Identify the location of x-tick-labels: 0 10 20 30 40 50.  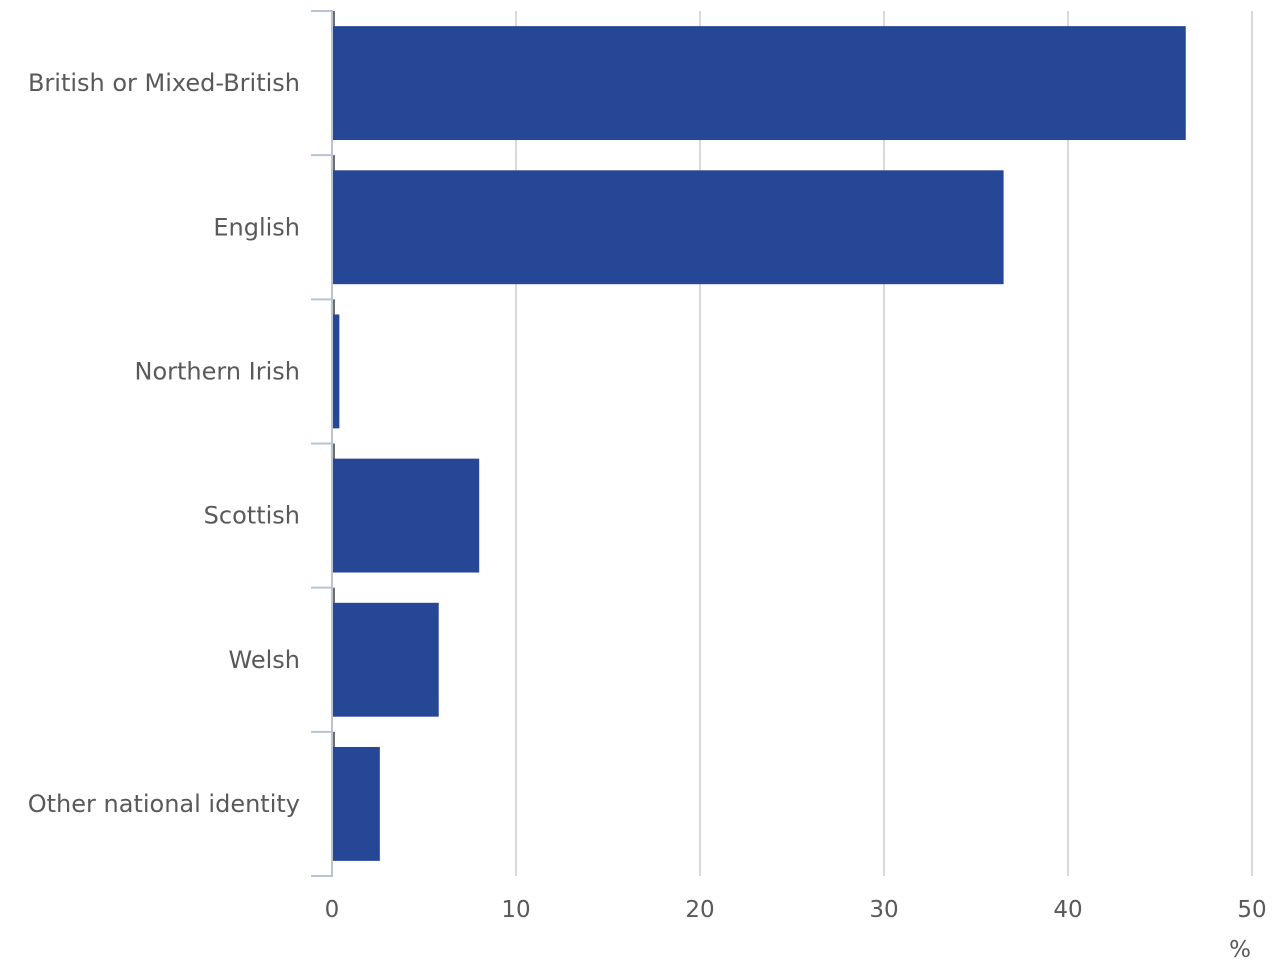
(796, 910).